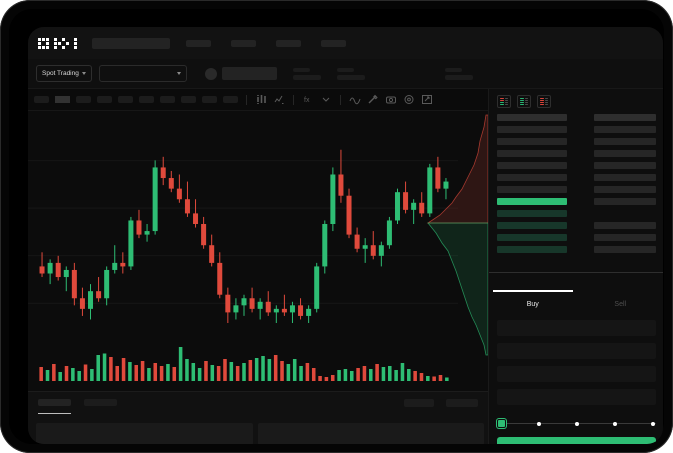  I want to click on trend-line-icon, so click(355, 100).